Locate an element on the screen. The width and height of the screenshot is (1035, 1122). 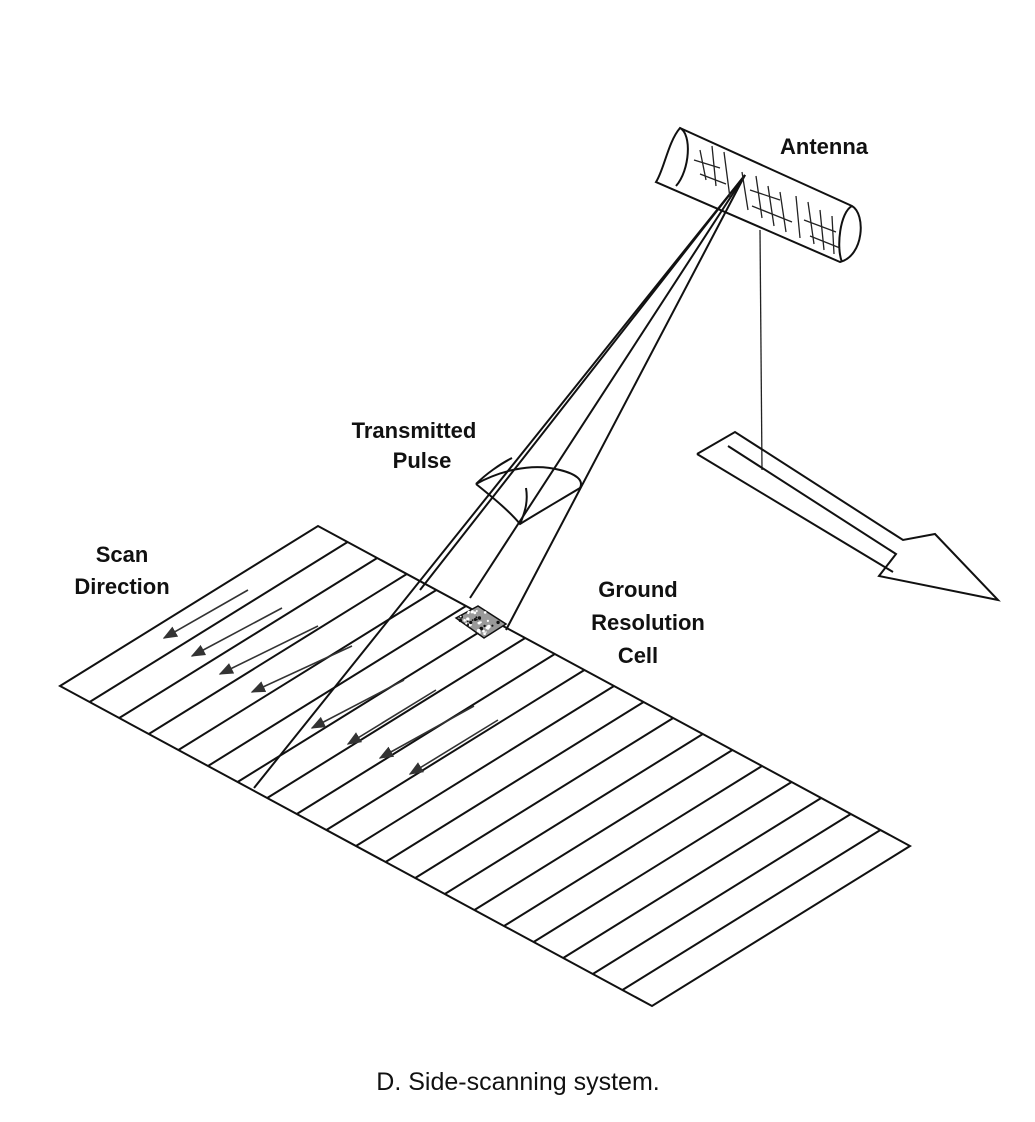
flight-direction-arrow is located at coordinates (848, 516).